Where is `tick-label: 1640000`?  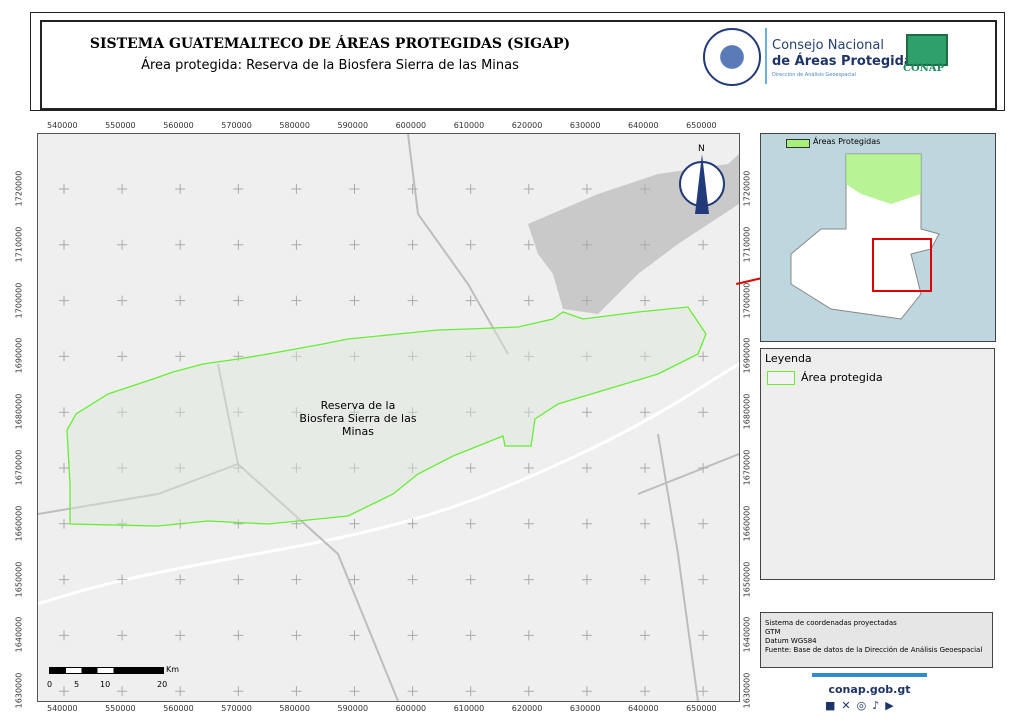 tick-label: 1640000 is located at coordinates (747, 635).